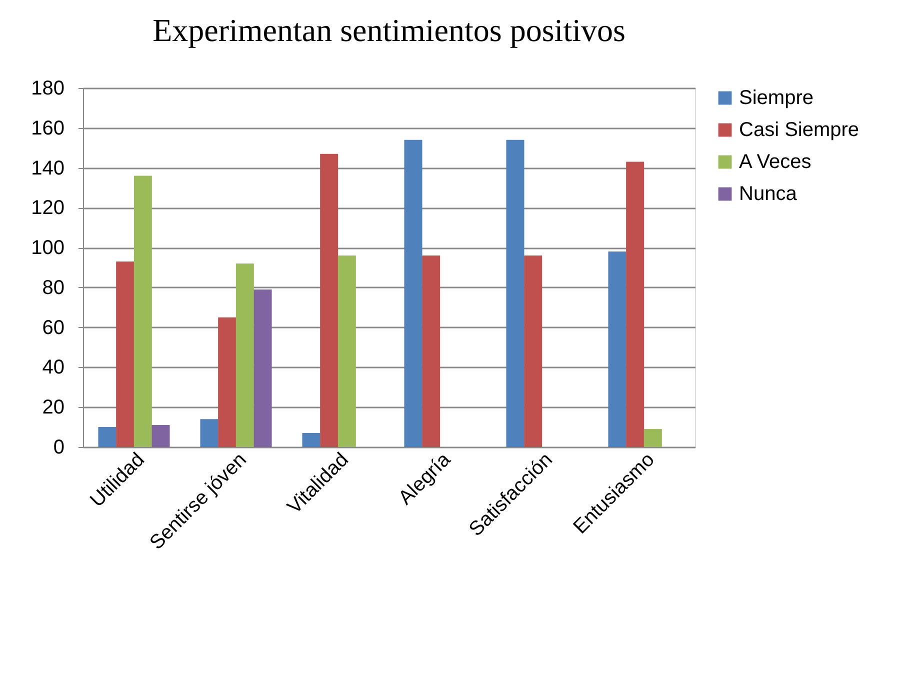 This screenshot has height=699, width=918. Describe the element at coordinates (47, 248) in the screenshot. I see `y-tick-label: 100` at that location.